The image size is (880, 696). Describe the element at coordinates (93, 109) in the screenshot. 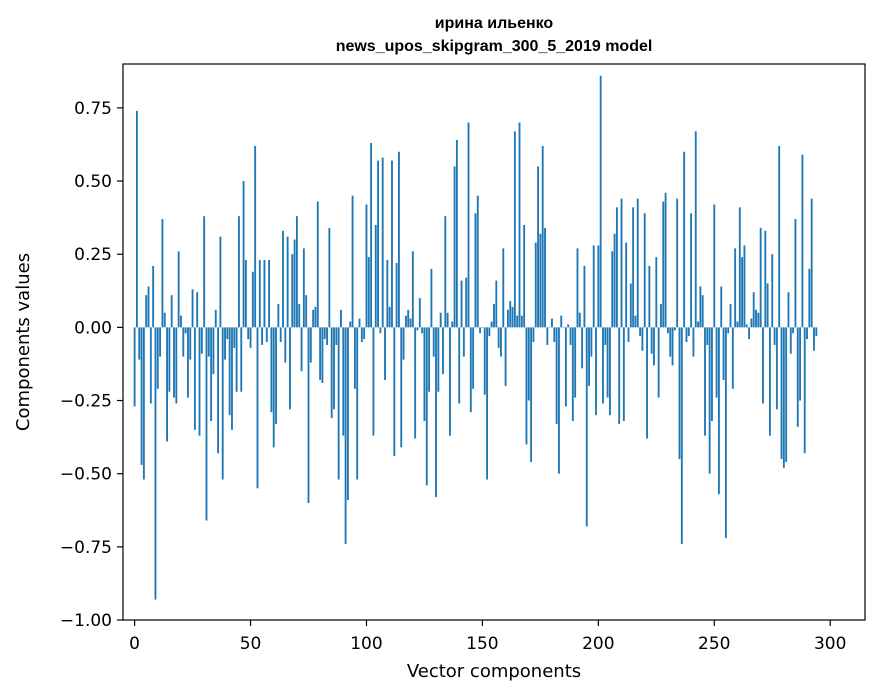

I see `y-tick-label: 0.75` at that location.